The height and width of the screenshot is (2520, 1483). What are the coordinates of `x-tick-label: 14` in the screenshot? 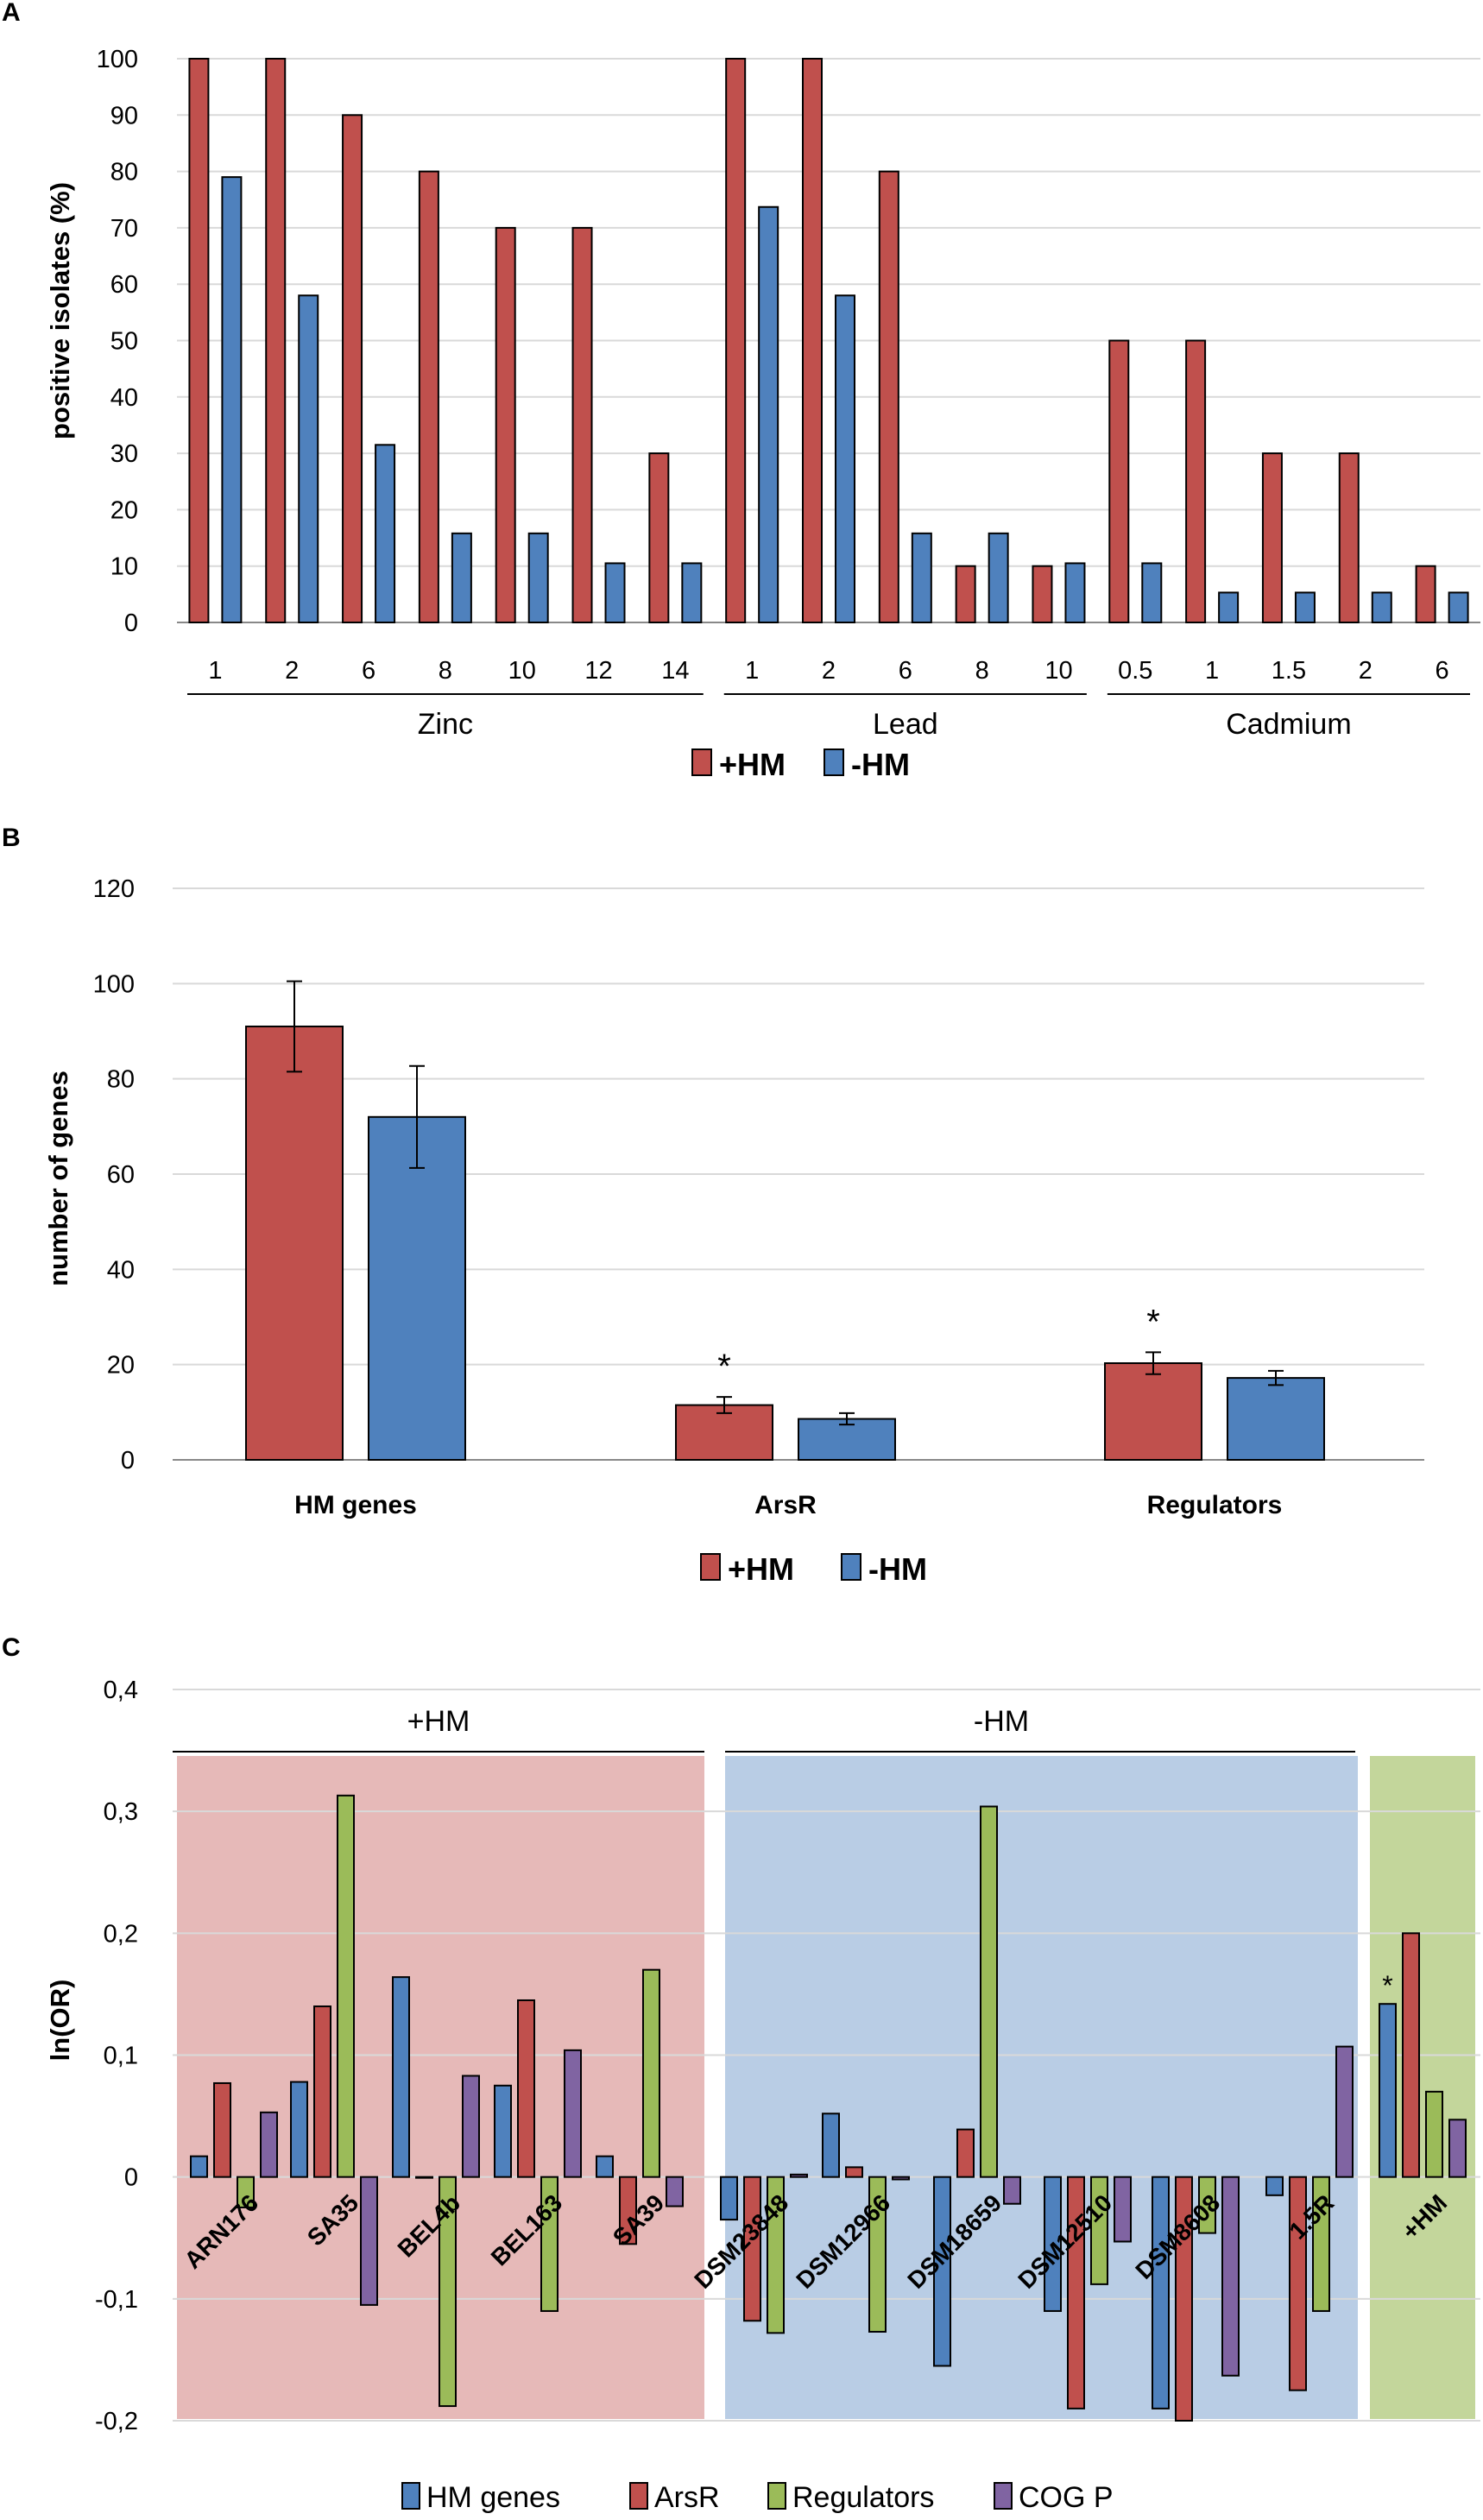 It's located at (675, 671).